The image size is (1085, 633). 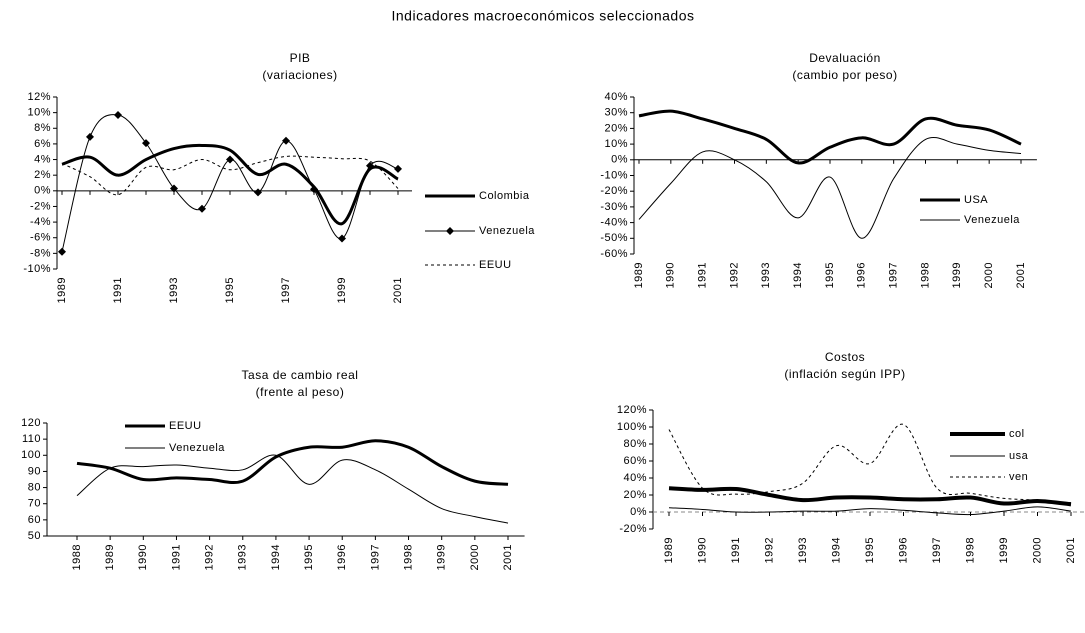 I want to click on y-tick-label: 90, so click(x=34, y=471).